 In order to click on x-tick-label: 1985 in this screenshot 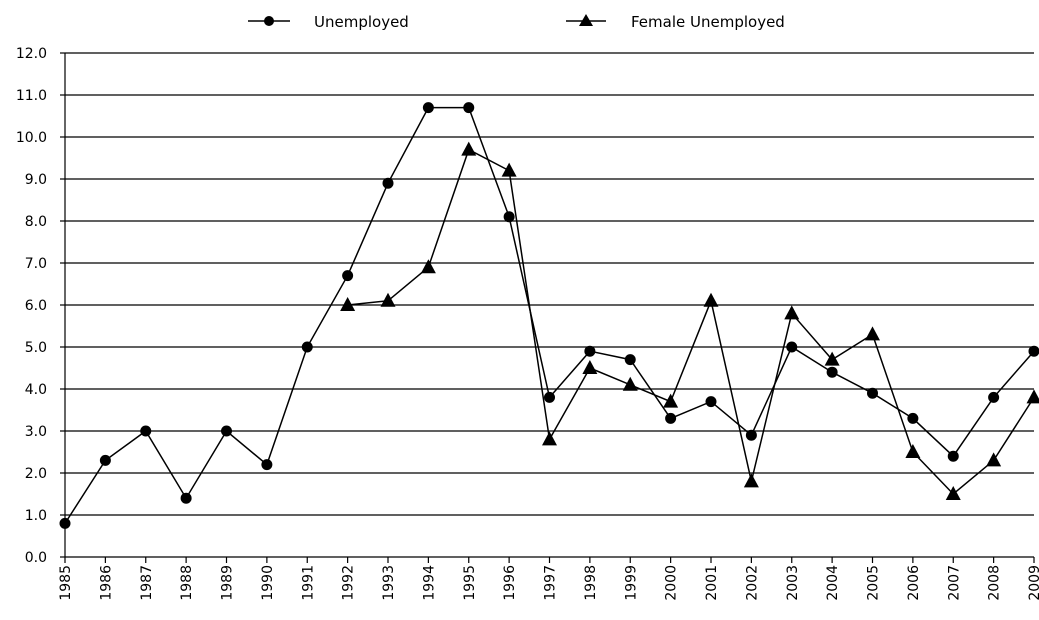, I will do `click(66, 583)`.